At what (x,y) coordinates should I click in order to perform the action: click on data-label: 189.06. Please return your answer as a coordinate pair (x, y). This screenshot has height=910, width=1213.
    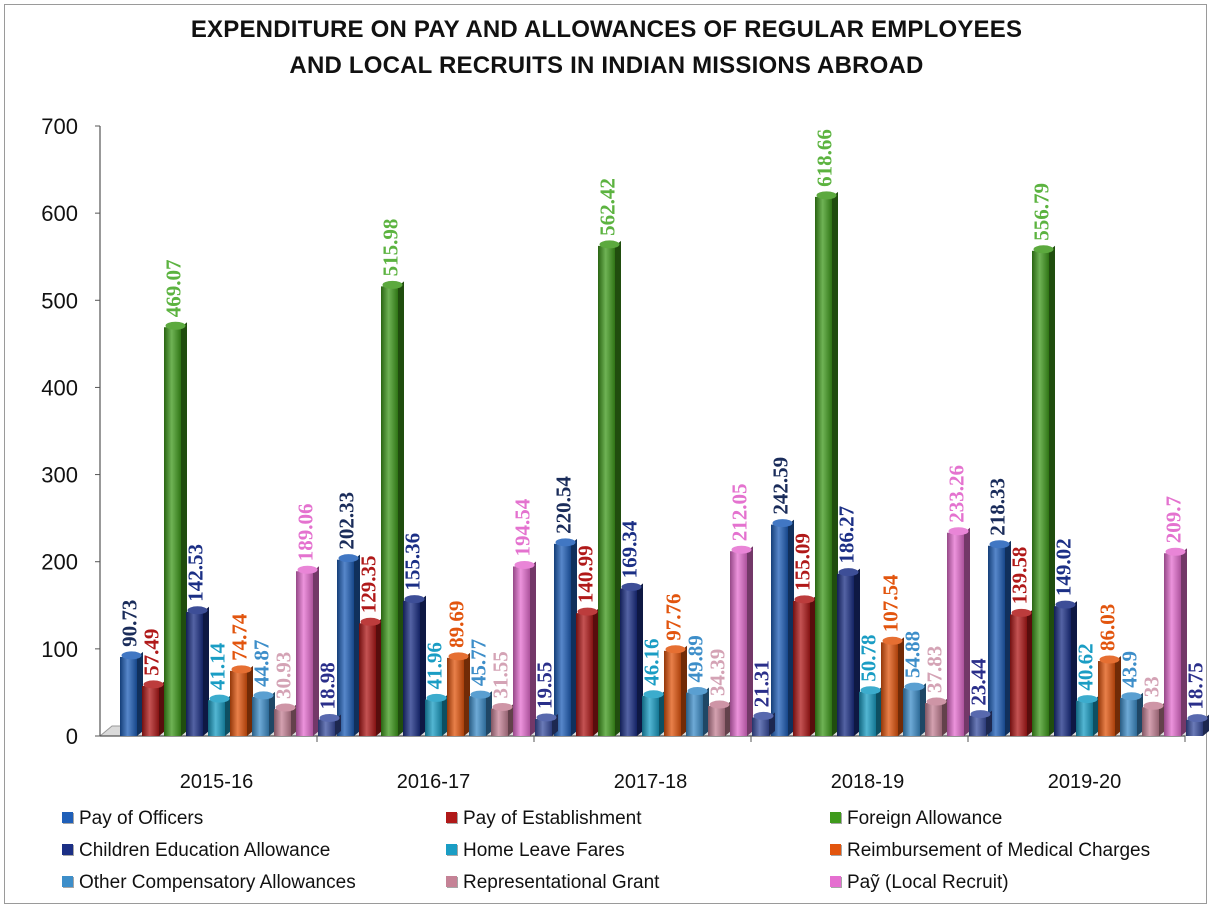
    Looking at the image, I should click on (306, 532).